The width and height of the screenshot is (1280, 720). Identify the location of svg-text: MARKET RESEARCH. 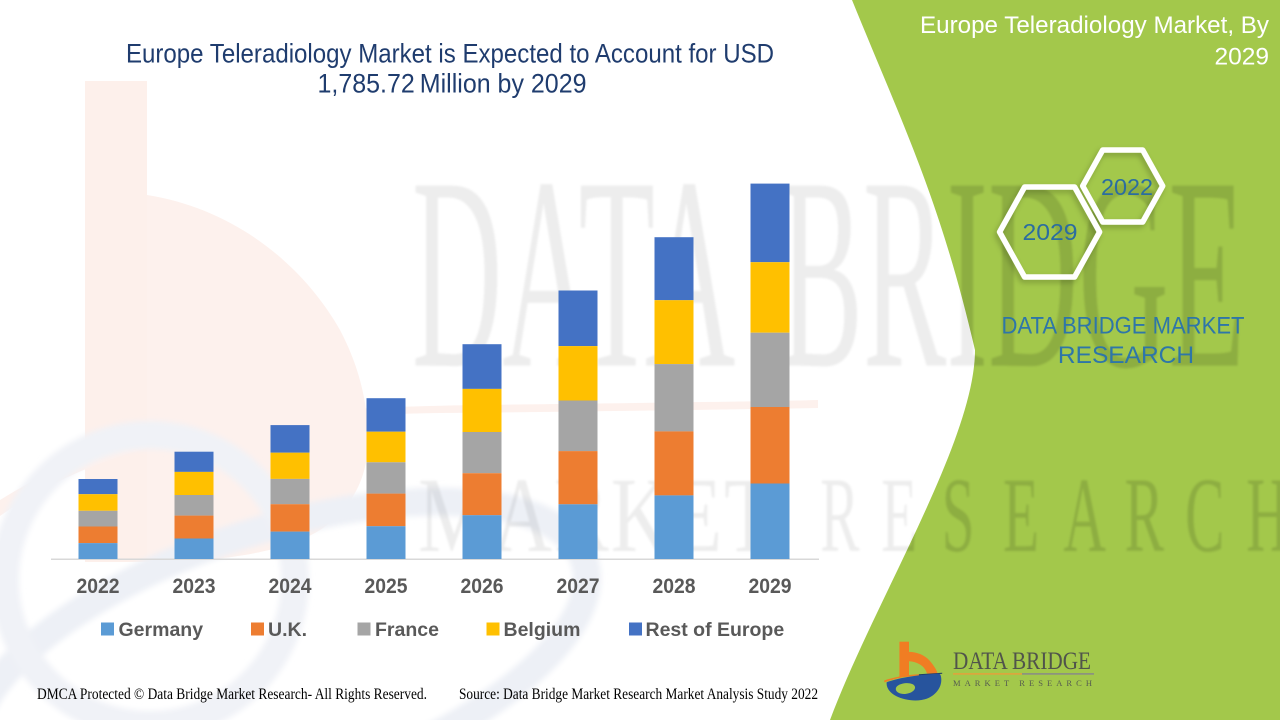
(1022, 683).